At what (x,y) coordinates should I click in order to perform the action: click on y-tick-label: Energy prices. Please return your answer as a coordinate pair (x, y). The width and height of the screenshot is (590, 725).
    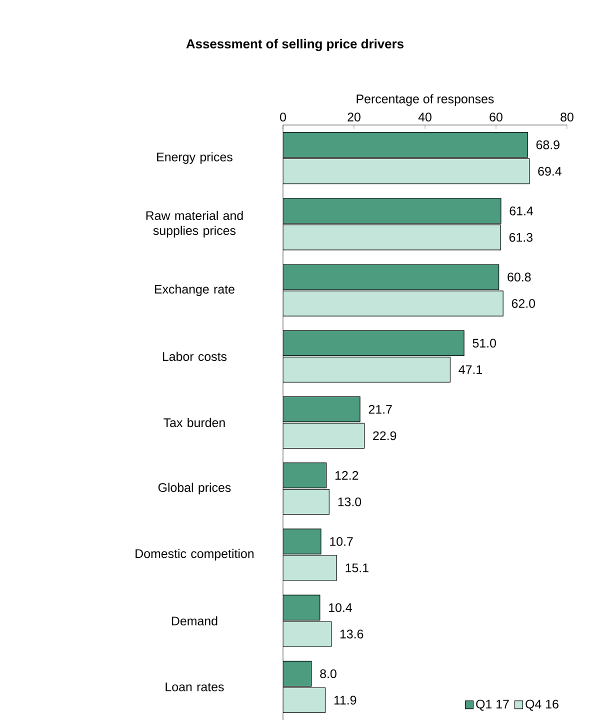
    Looking at the image, I should click on (194, 158).